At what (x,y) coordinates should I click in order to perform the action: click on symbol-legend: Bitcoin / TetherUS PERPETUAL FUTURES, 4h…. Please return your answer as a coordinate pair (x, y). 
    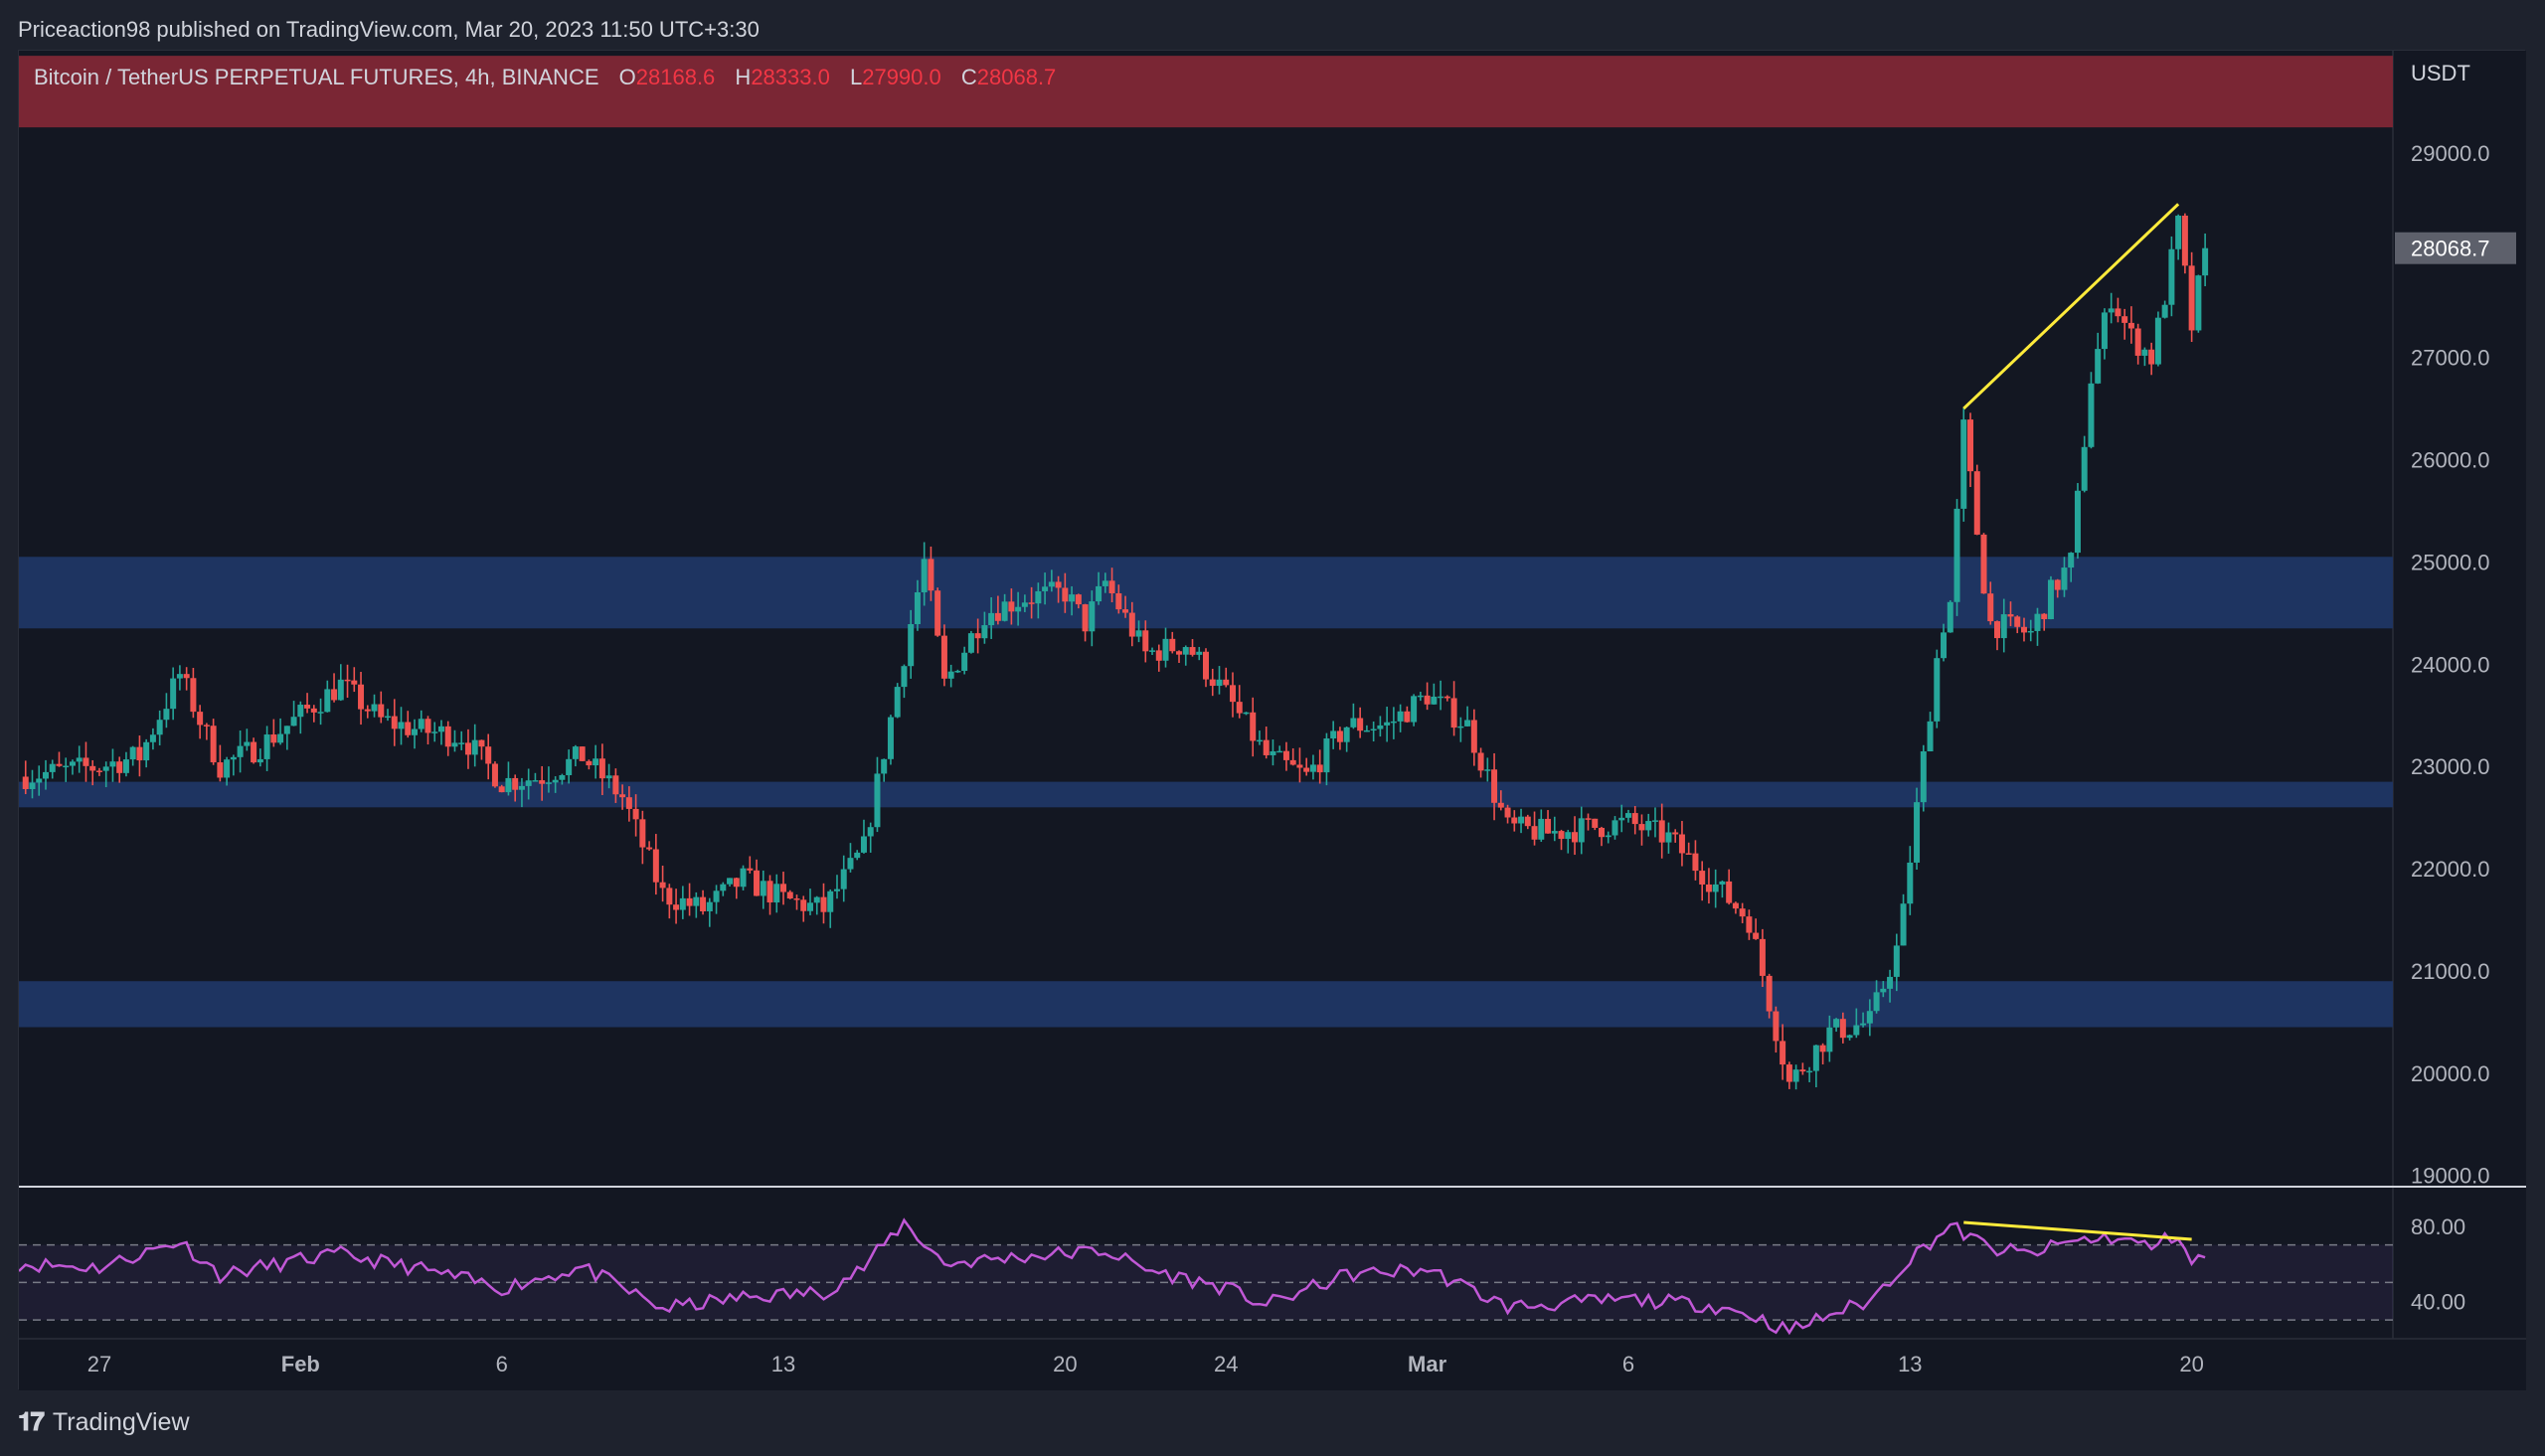
    Looking at the image, I should click on (545, 77).